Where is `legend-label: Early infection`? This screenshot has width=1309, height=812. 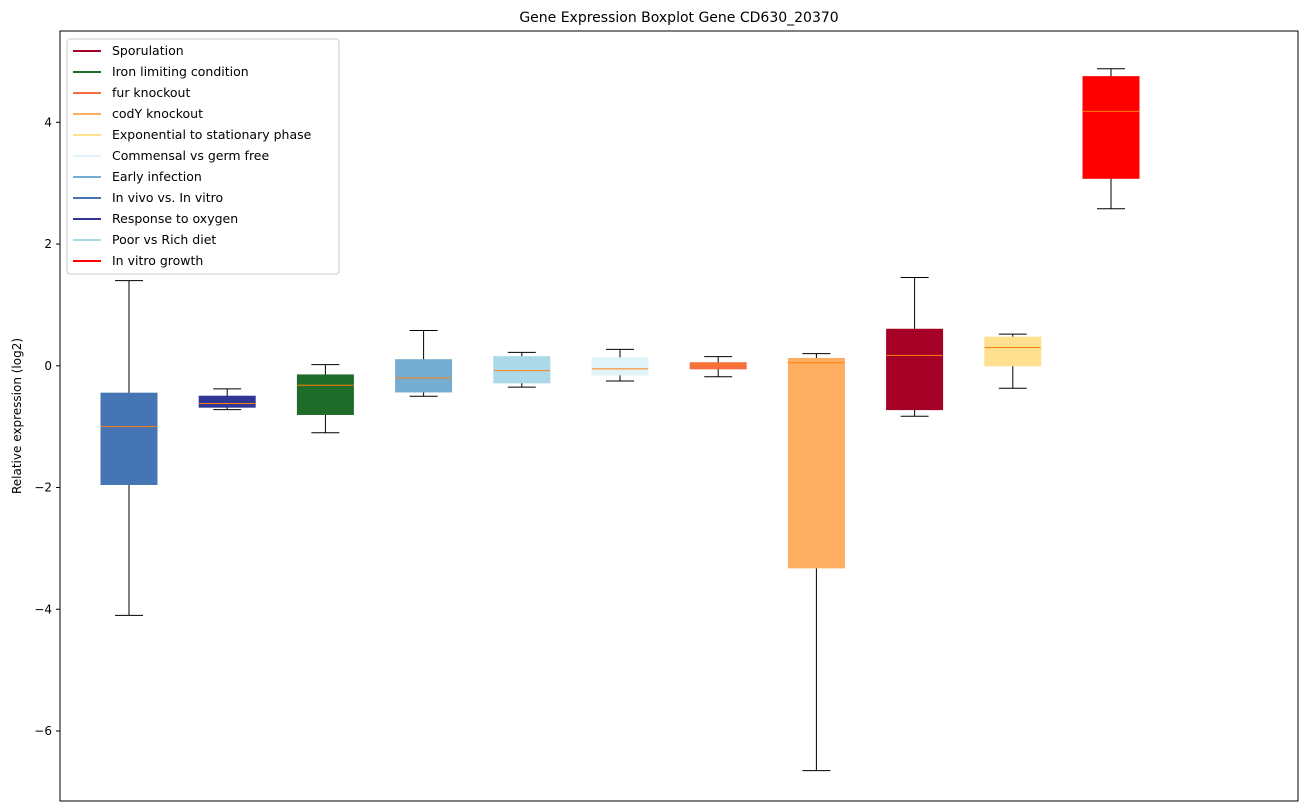
legend-label: Early infection is located at coordinates (157, 176).